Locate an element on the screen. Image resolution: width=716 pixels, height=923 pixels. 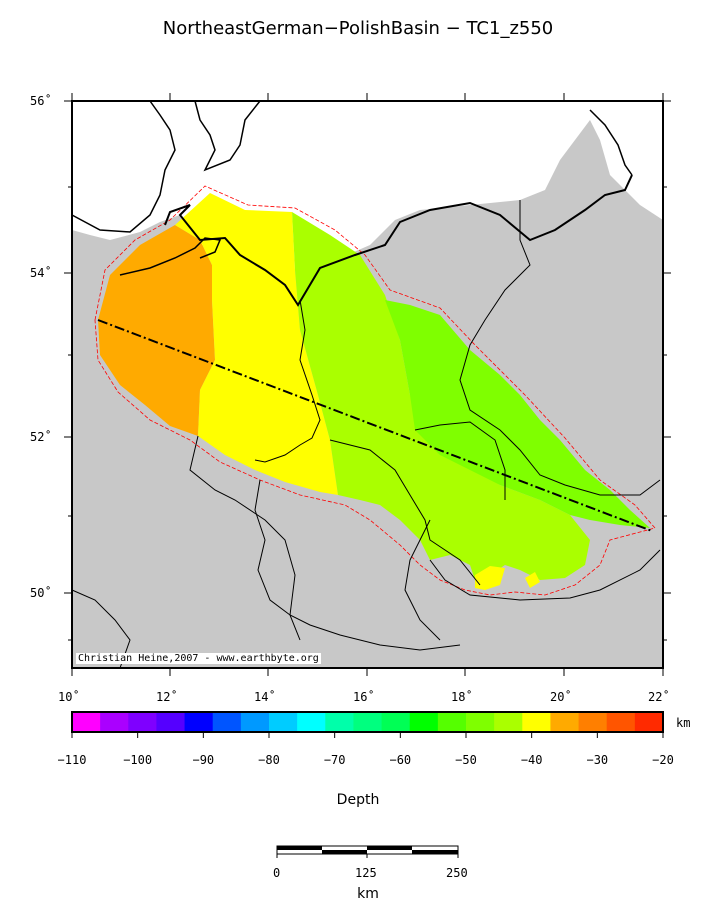
map-title: NortheastGerman−PolishBasin − TC1_z550 is located at coordinates (358, 28).